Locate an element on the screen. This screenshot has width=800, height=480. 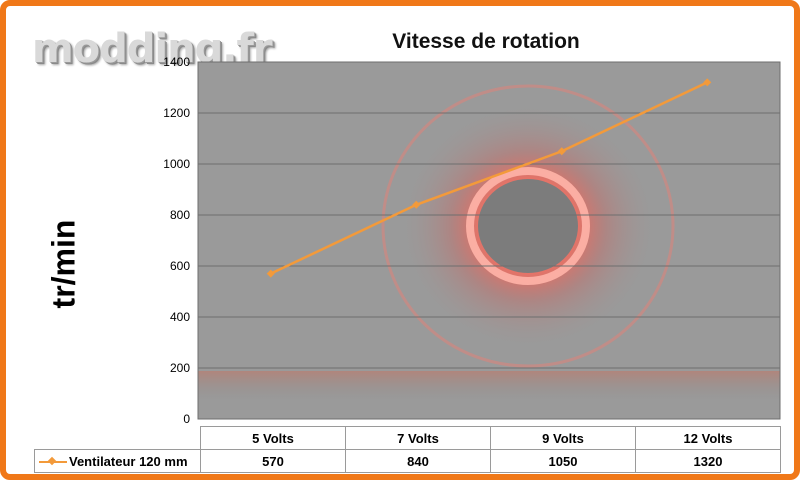
data-value-cell: 570 is located at coordinates (273, 461).